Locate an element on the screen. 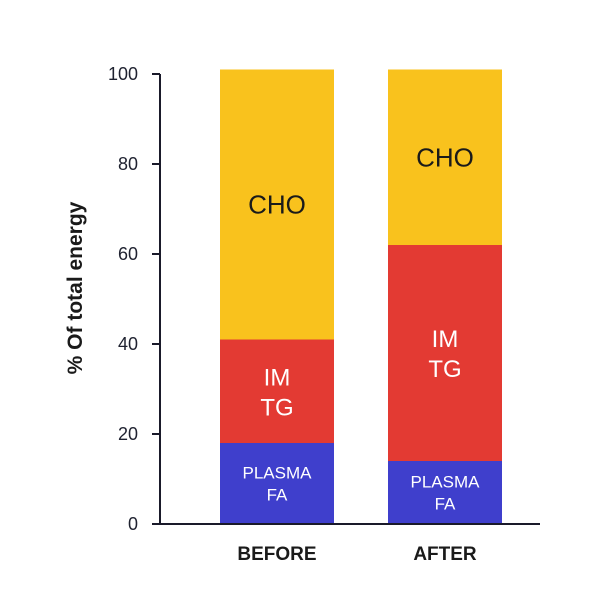 Image resolution: width=609 pixels, height=592 pixels. y-tick-label: 100 is located at coordinates (123, 74).